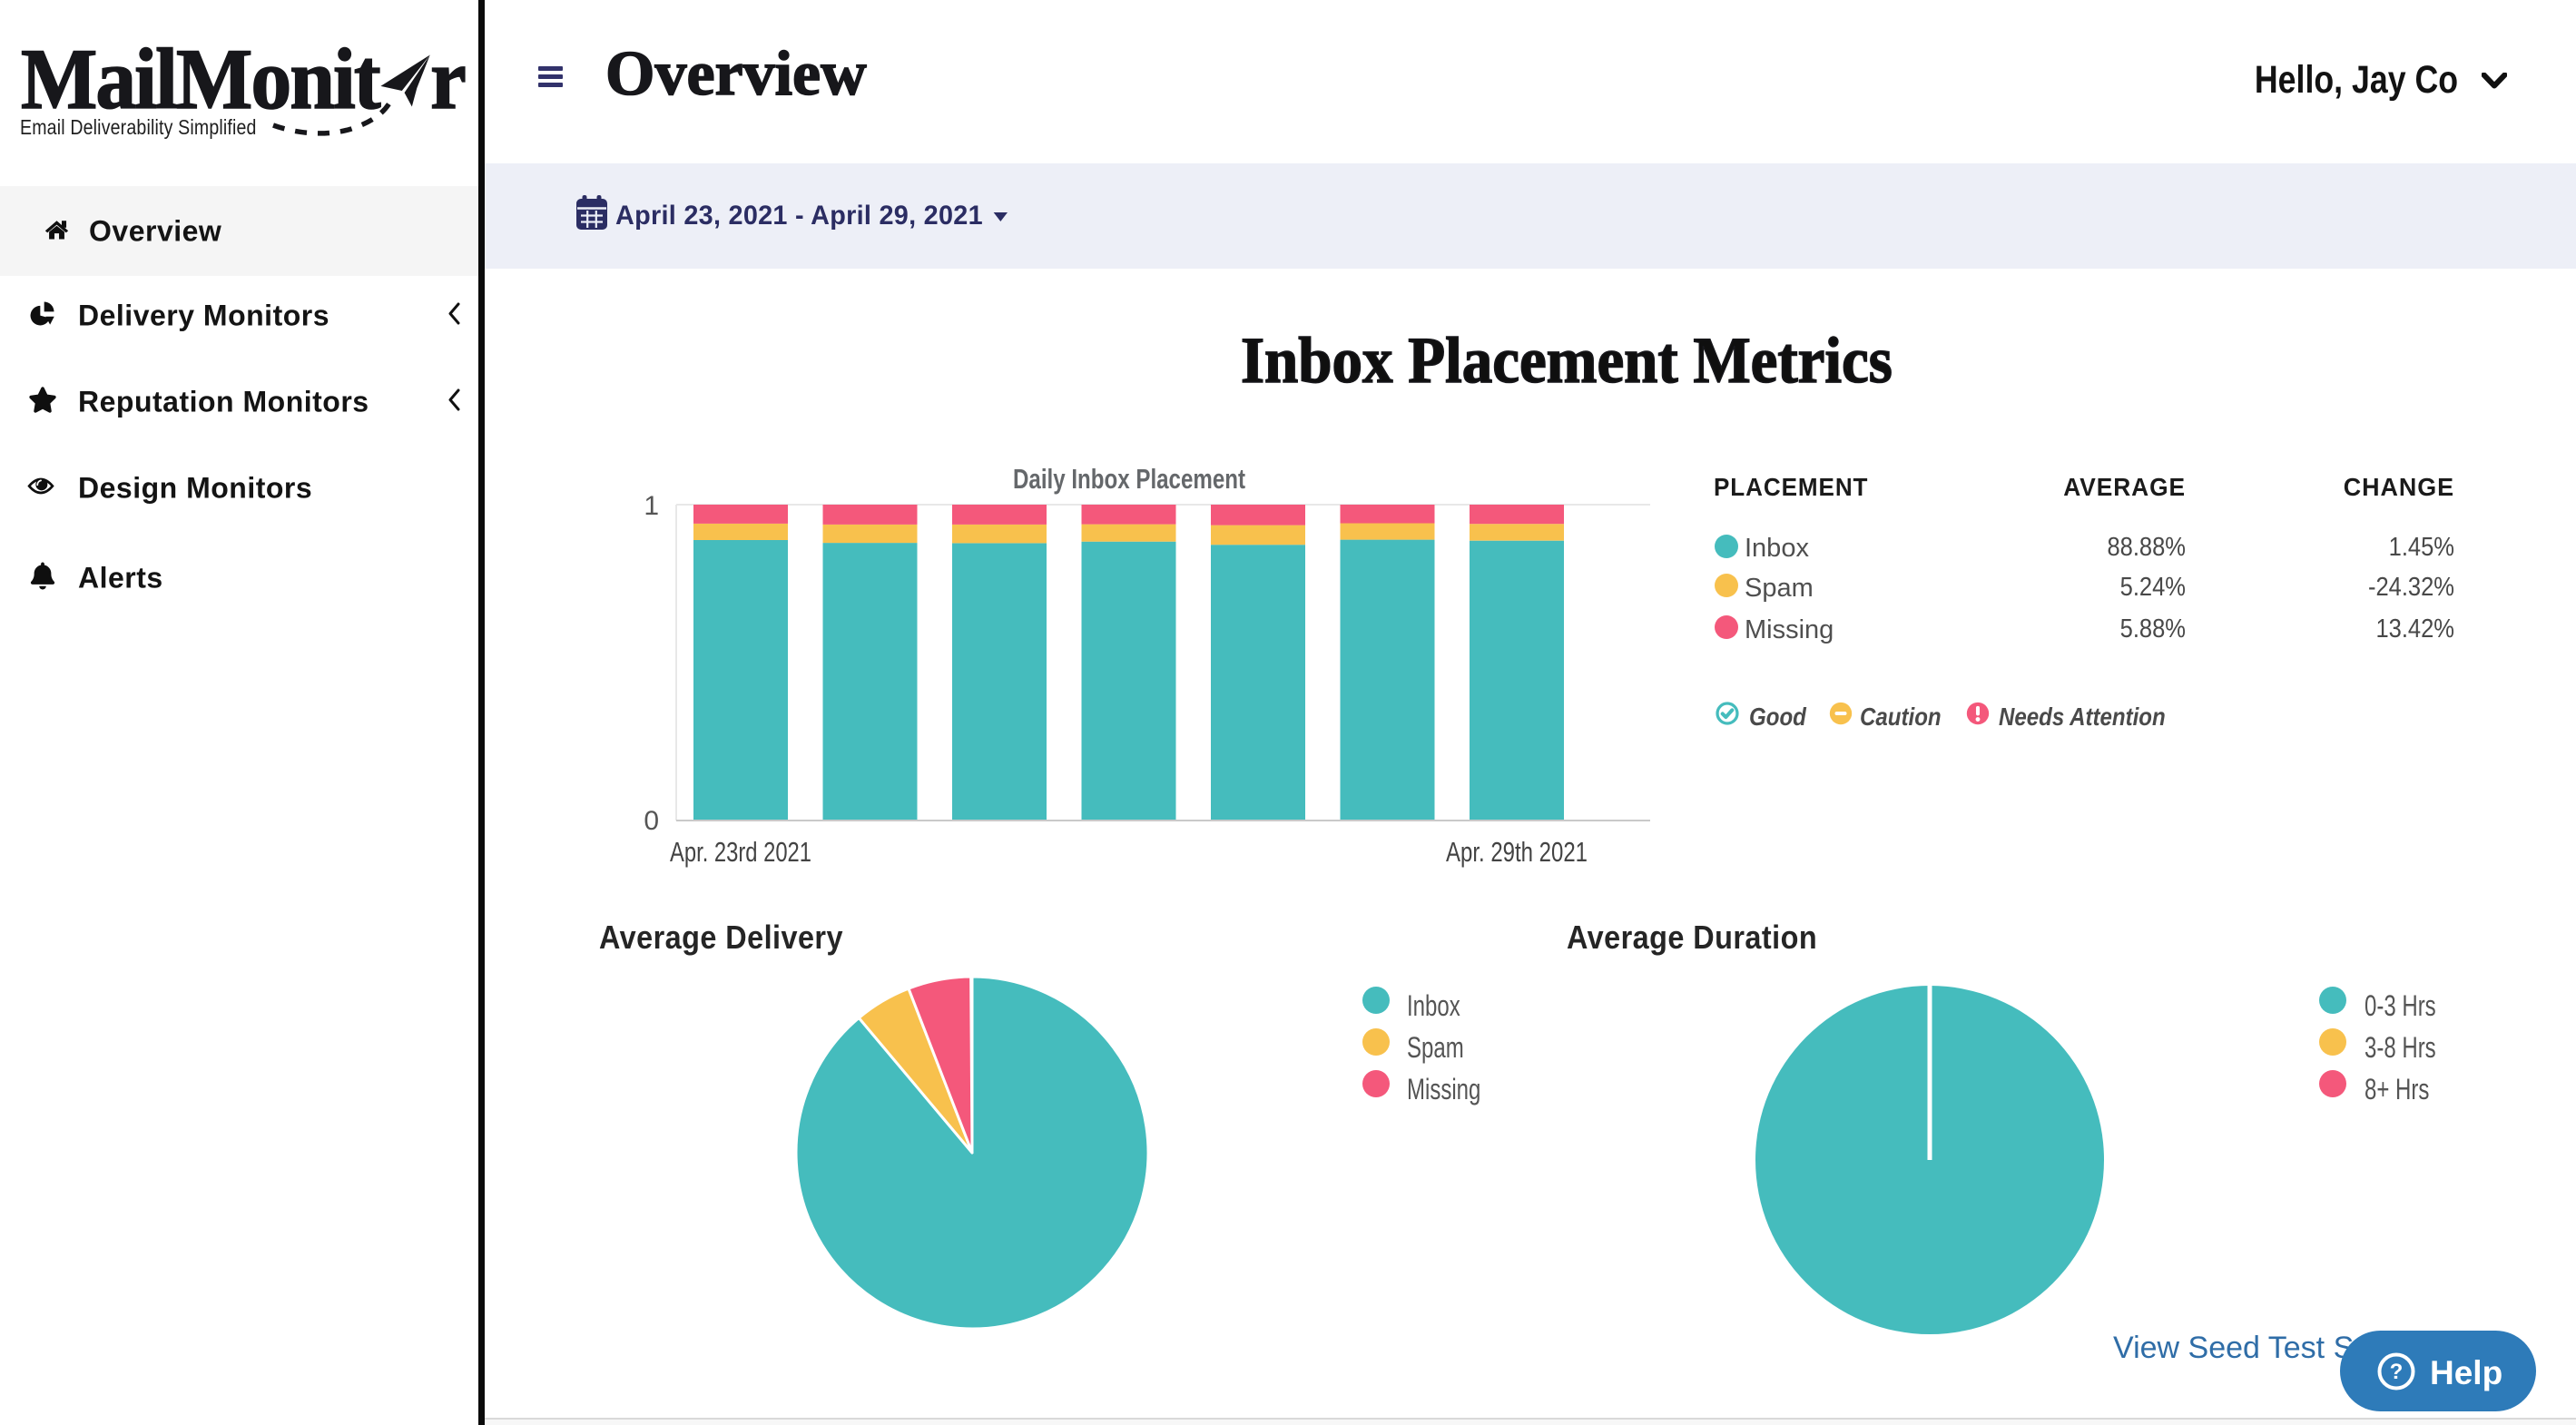 Image resolution: width=2576 pixels, height=1425 pixels. Describe the element at coordinates (651, 821) in the screenshot. I see `svg-text: 0` at that location.